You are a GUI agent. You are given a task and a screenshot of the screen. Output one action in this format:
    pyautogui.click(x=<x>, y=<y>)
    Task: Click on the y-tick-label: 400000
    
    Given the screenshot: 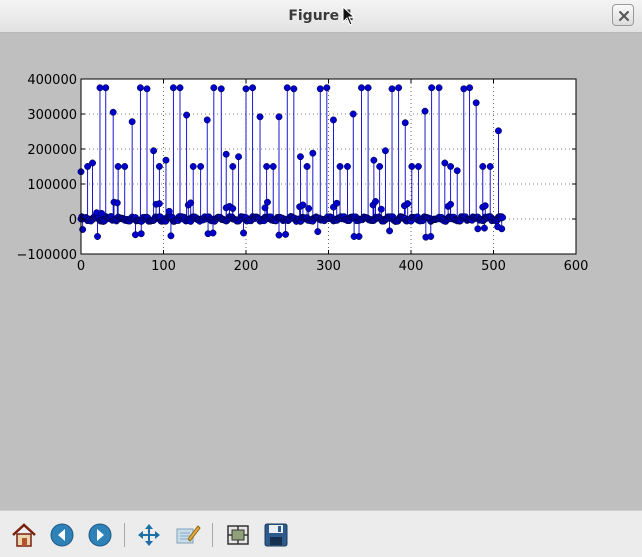 What is the action you would take?
    pyautogui.click(x=52, y=80)
    